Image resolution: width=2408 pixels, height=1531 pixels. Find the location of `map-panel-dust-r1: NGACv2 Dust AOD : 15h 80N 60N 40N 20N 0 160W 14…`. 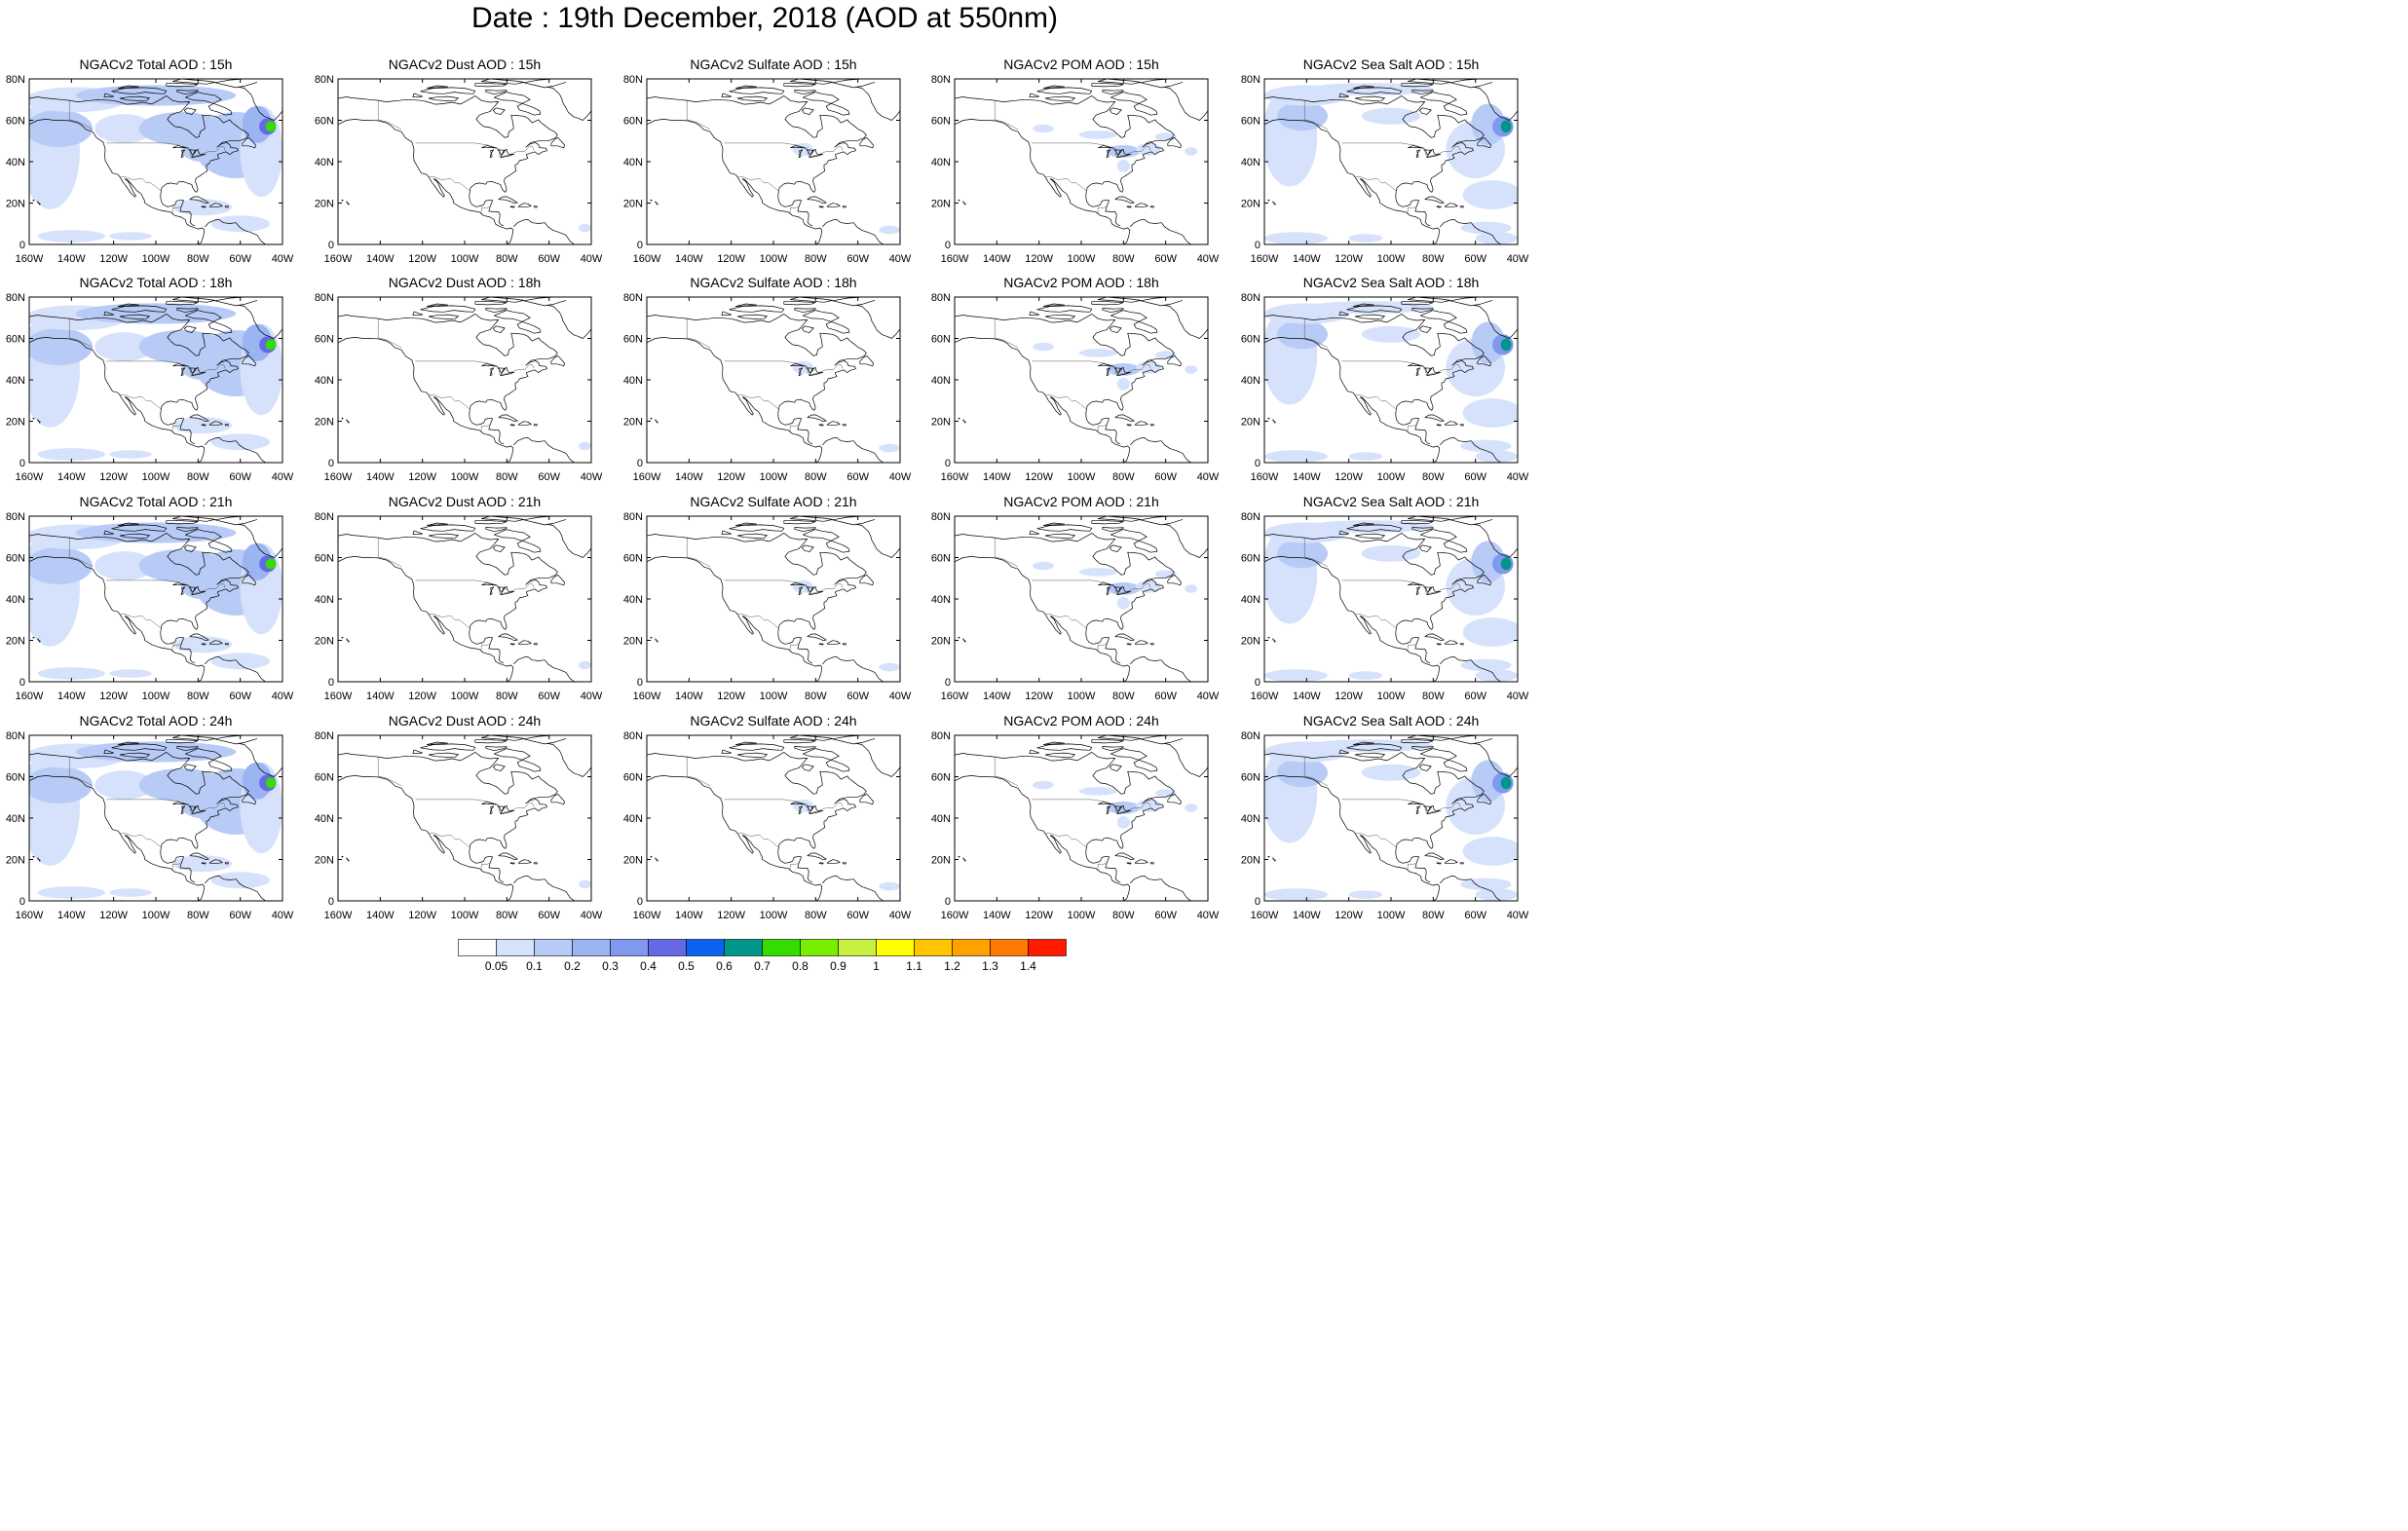

map-panel-dust-r1: NGACv2 Dust AOD : 15h 80N 60N 40N 20N 0 160W 14… is located at coordinates (456, 163).